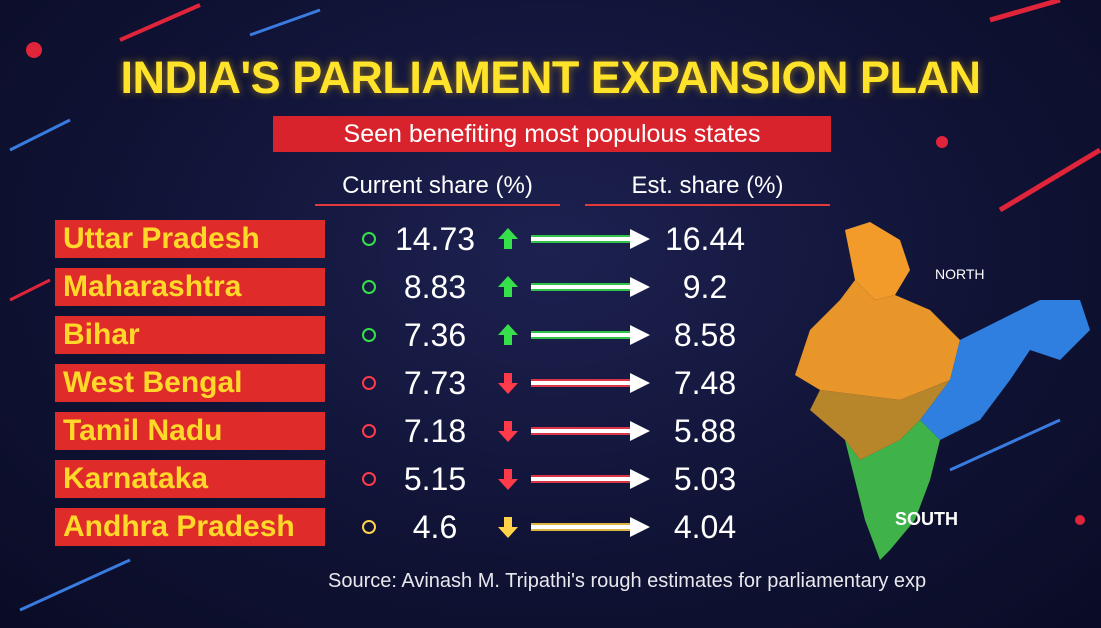  I want to click on state-label: West Bengal, so click(190, 383).